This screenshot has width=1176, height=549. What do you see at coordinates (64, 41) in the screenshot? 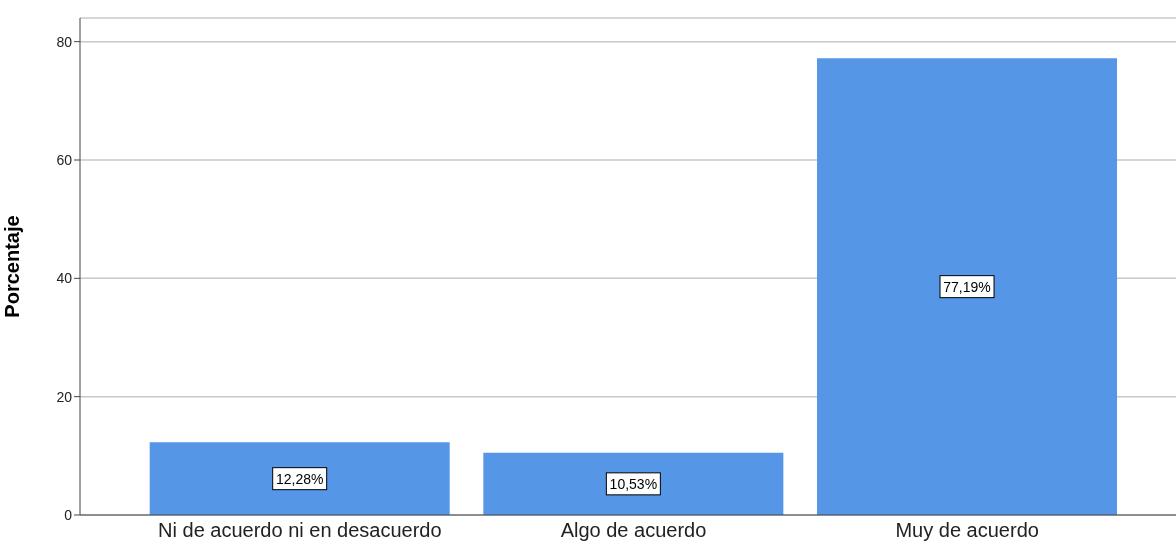
I see `y-tick-label: 80` at bounding box center [64, 41].